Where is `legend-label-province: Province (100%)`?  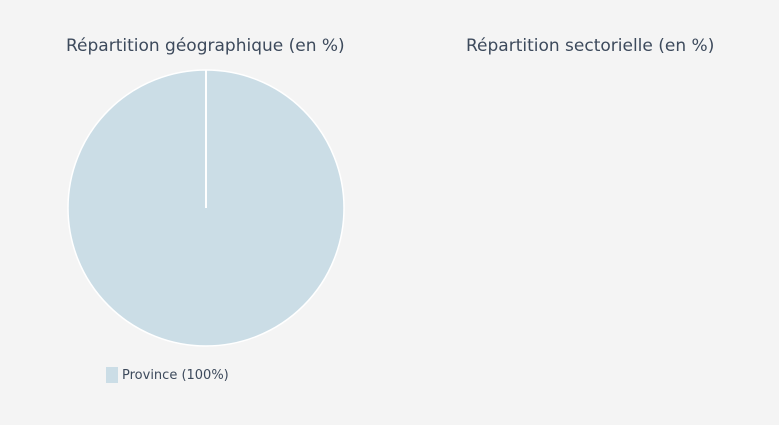 legend-label-province: Province (100%) is located at coordinates (175, 375).